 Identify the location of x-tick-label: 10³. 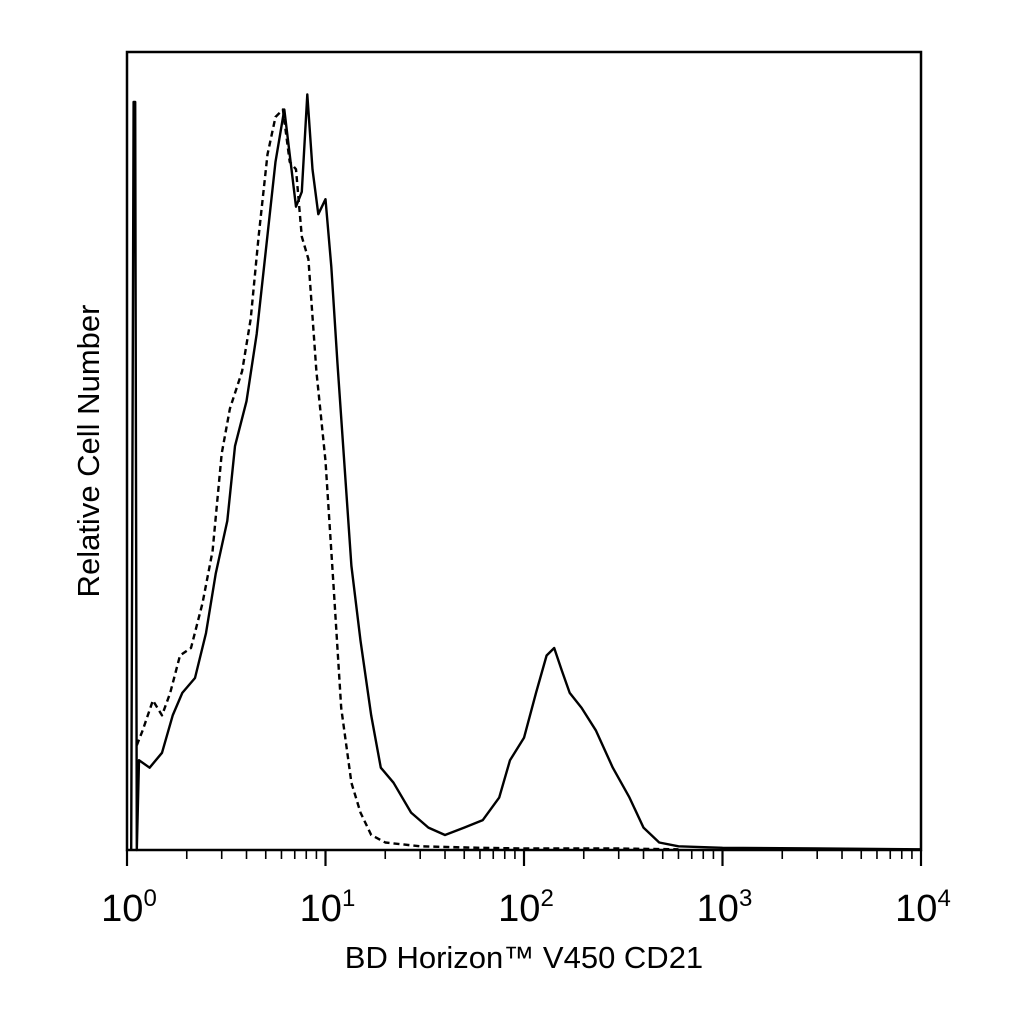
(725, 907).